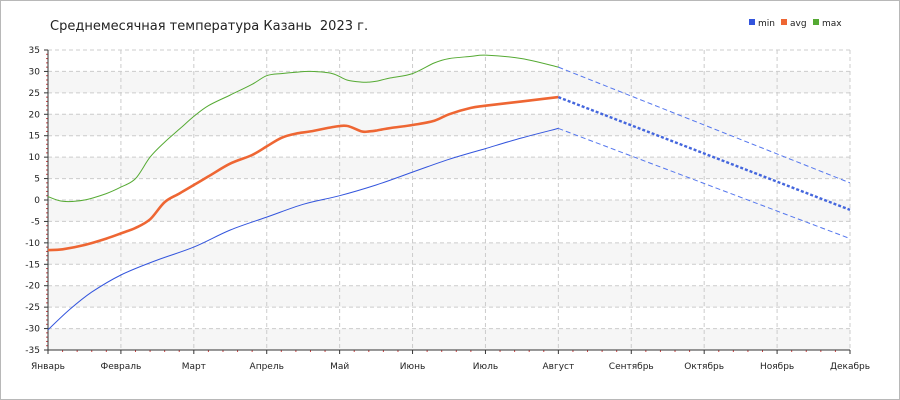  Describe the element at coordinates (559, 367) in the screenshot. I see `x-tick-label: Август` at that location.